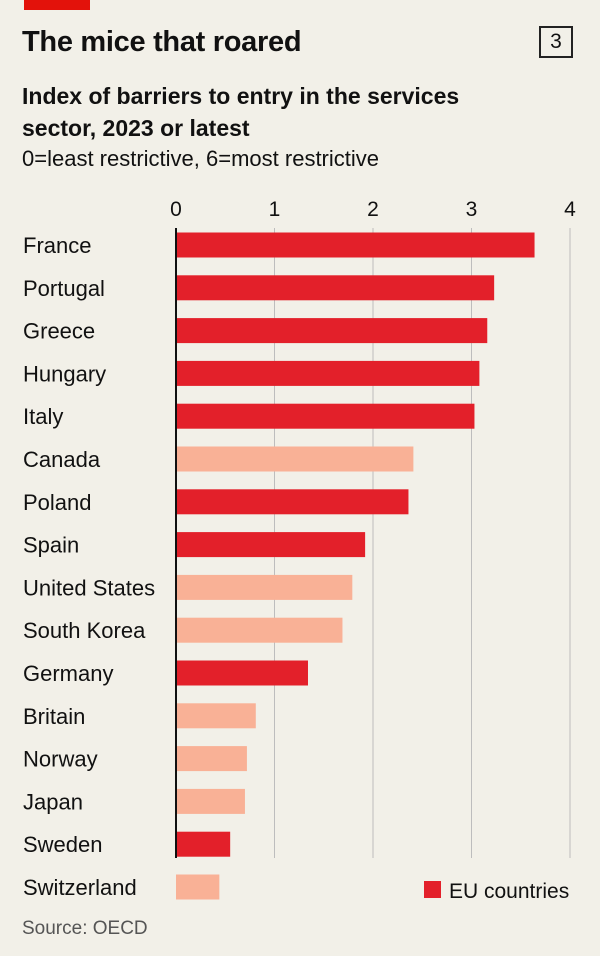 This screenshot has width=600, height=956. Describe the element at coordinates (472, 209) in the screenshot. I see `x-tick-label: 3` at that location.